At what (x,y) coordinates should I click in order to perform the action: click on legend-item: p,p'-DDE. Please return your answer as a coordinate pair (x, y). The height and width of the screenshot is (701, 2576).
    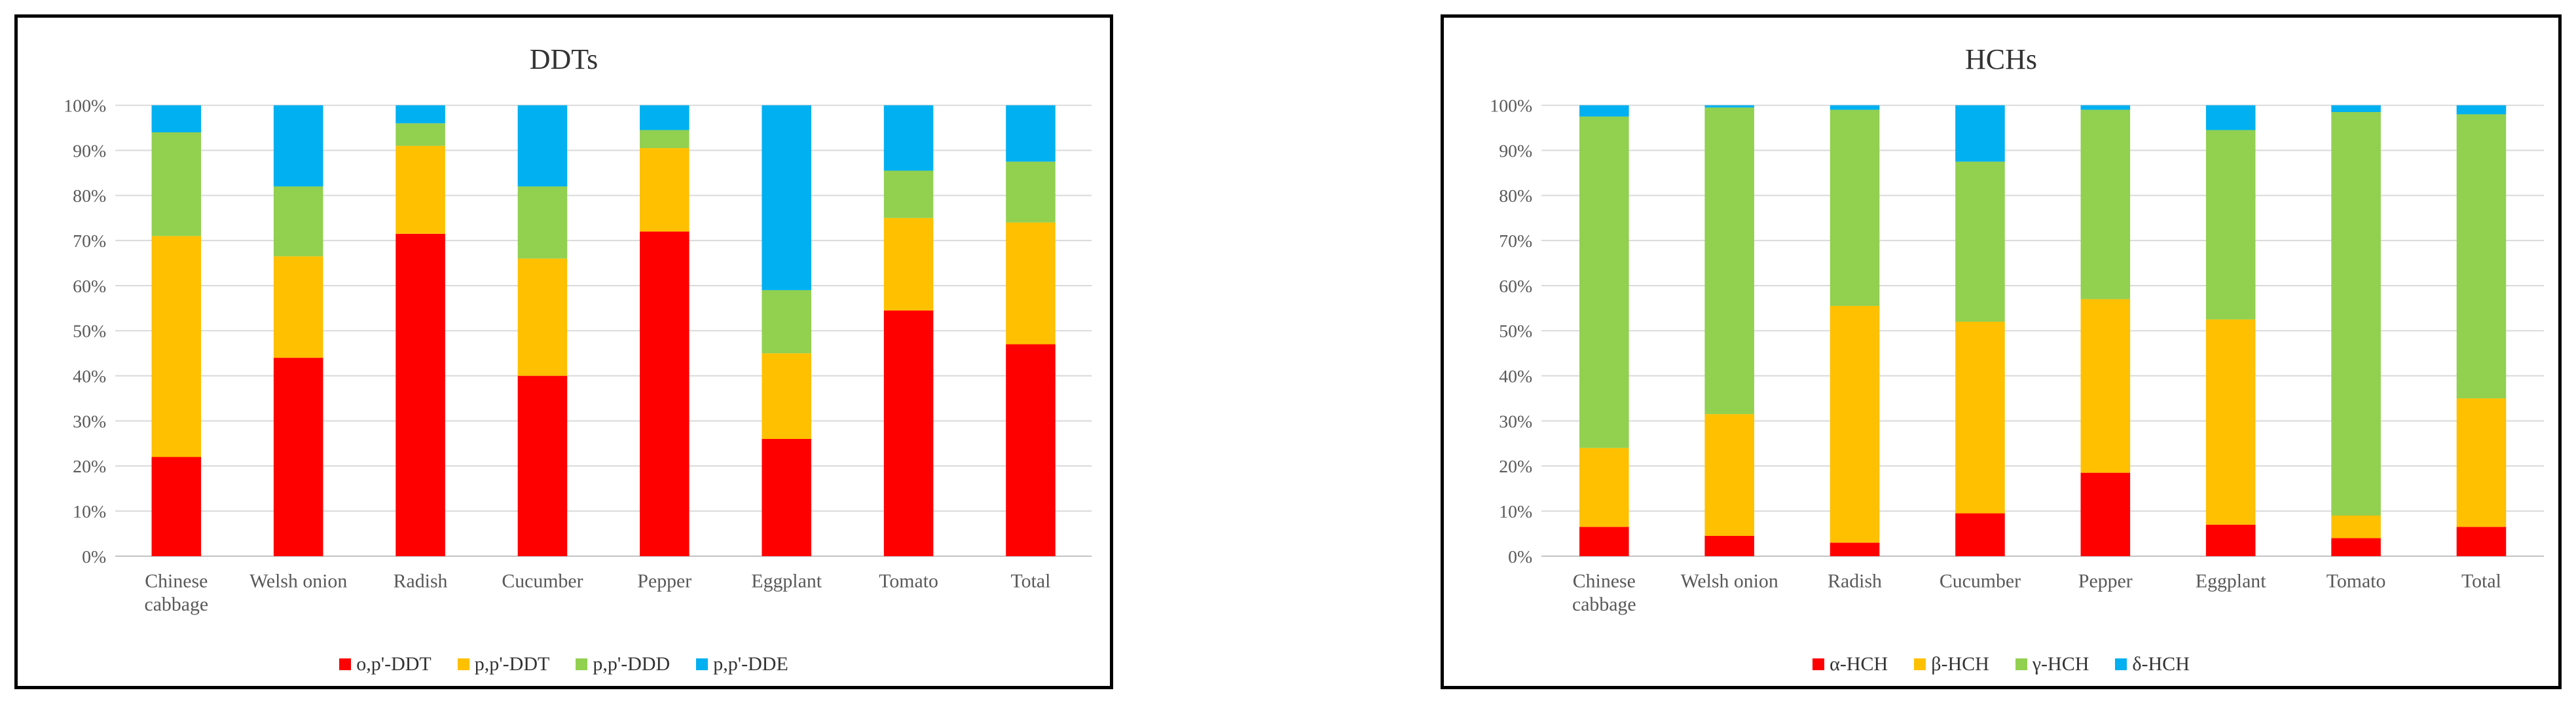
    Looking at the image, I should click on (742, 664).